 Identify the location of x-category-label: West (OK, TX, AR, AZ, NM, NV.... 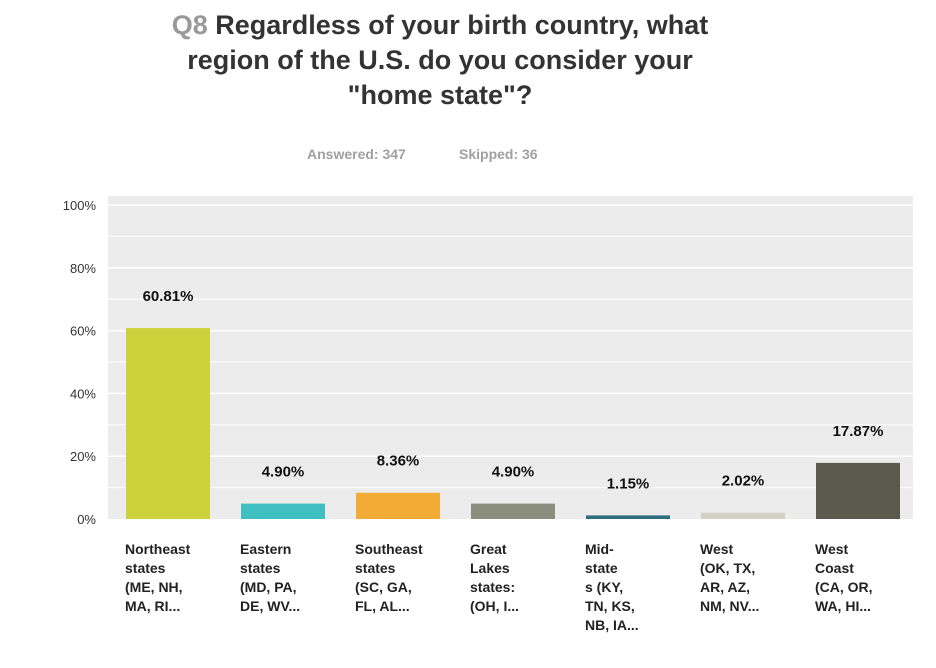
(729, 577).